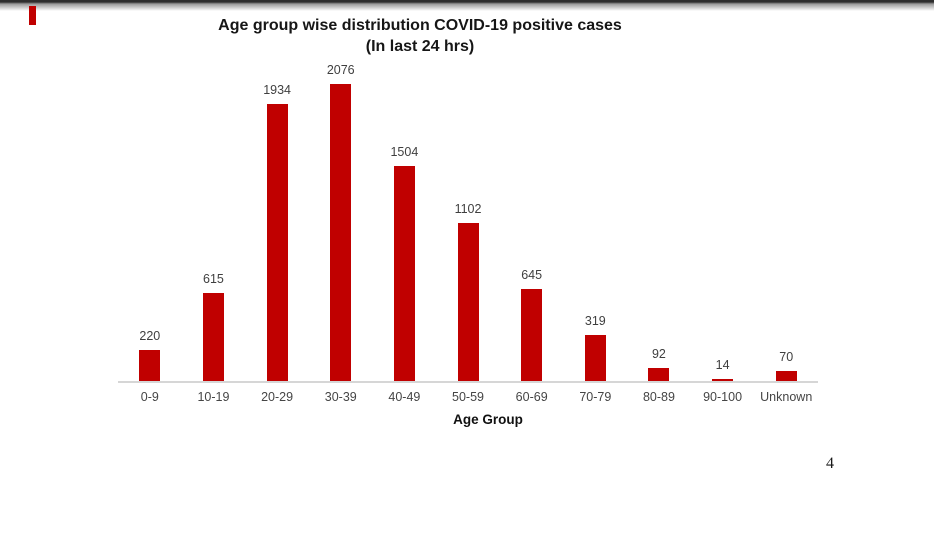 The image size is (934, 548). What do you see at coordinates (532, 220) in the screenshot?
I see `bar-slot: 645` at bounding box center [532, 220].